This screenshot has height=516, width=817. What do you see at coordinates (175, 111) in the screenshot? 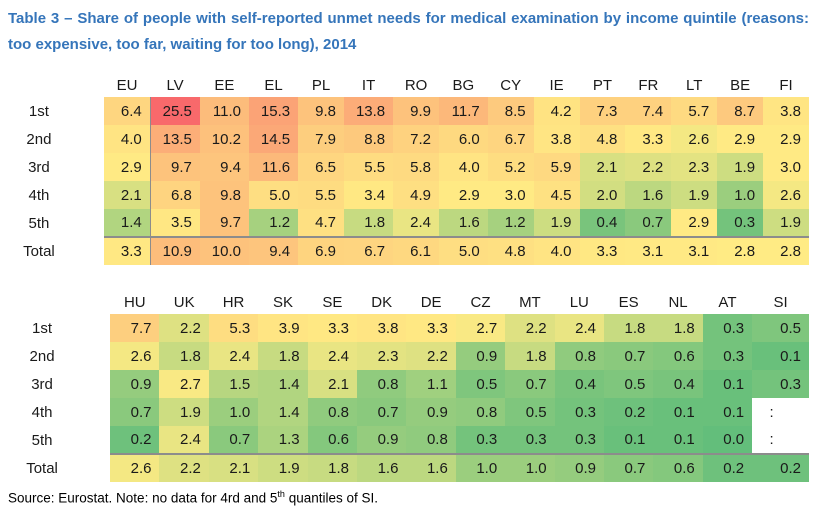
I see `heatmap-cell: 25.5` at bounding box center [175, 111].